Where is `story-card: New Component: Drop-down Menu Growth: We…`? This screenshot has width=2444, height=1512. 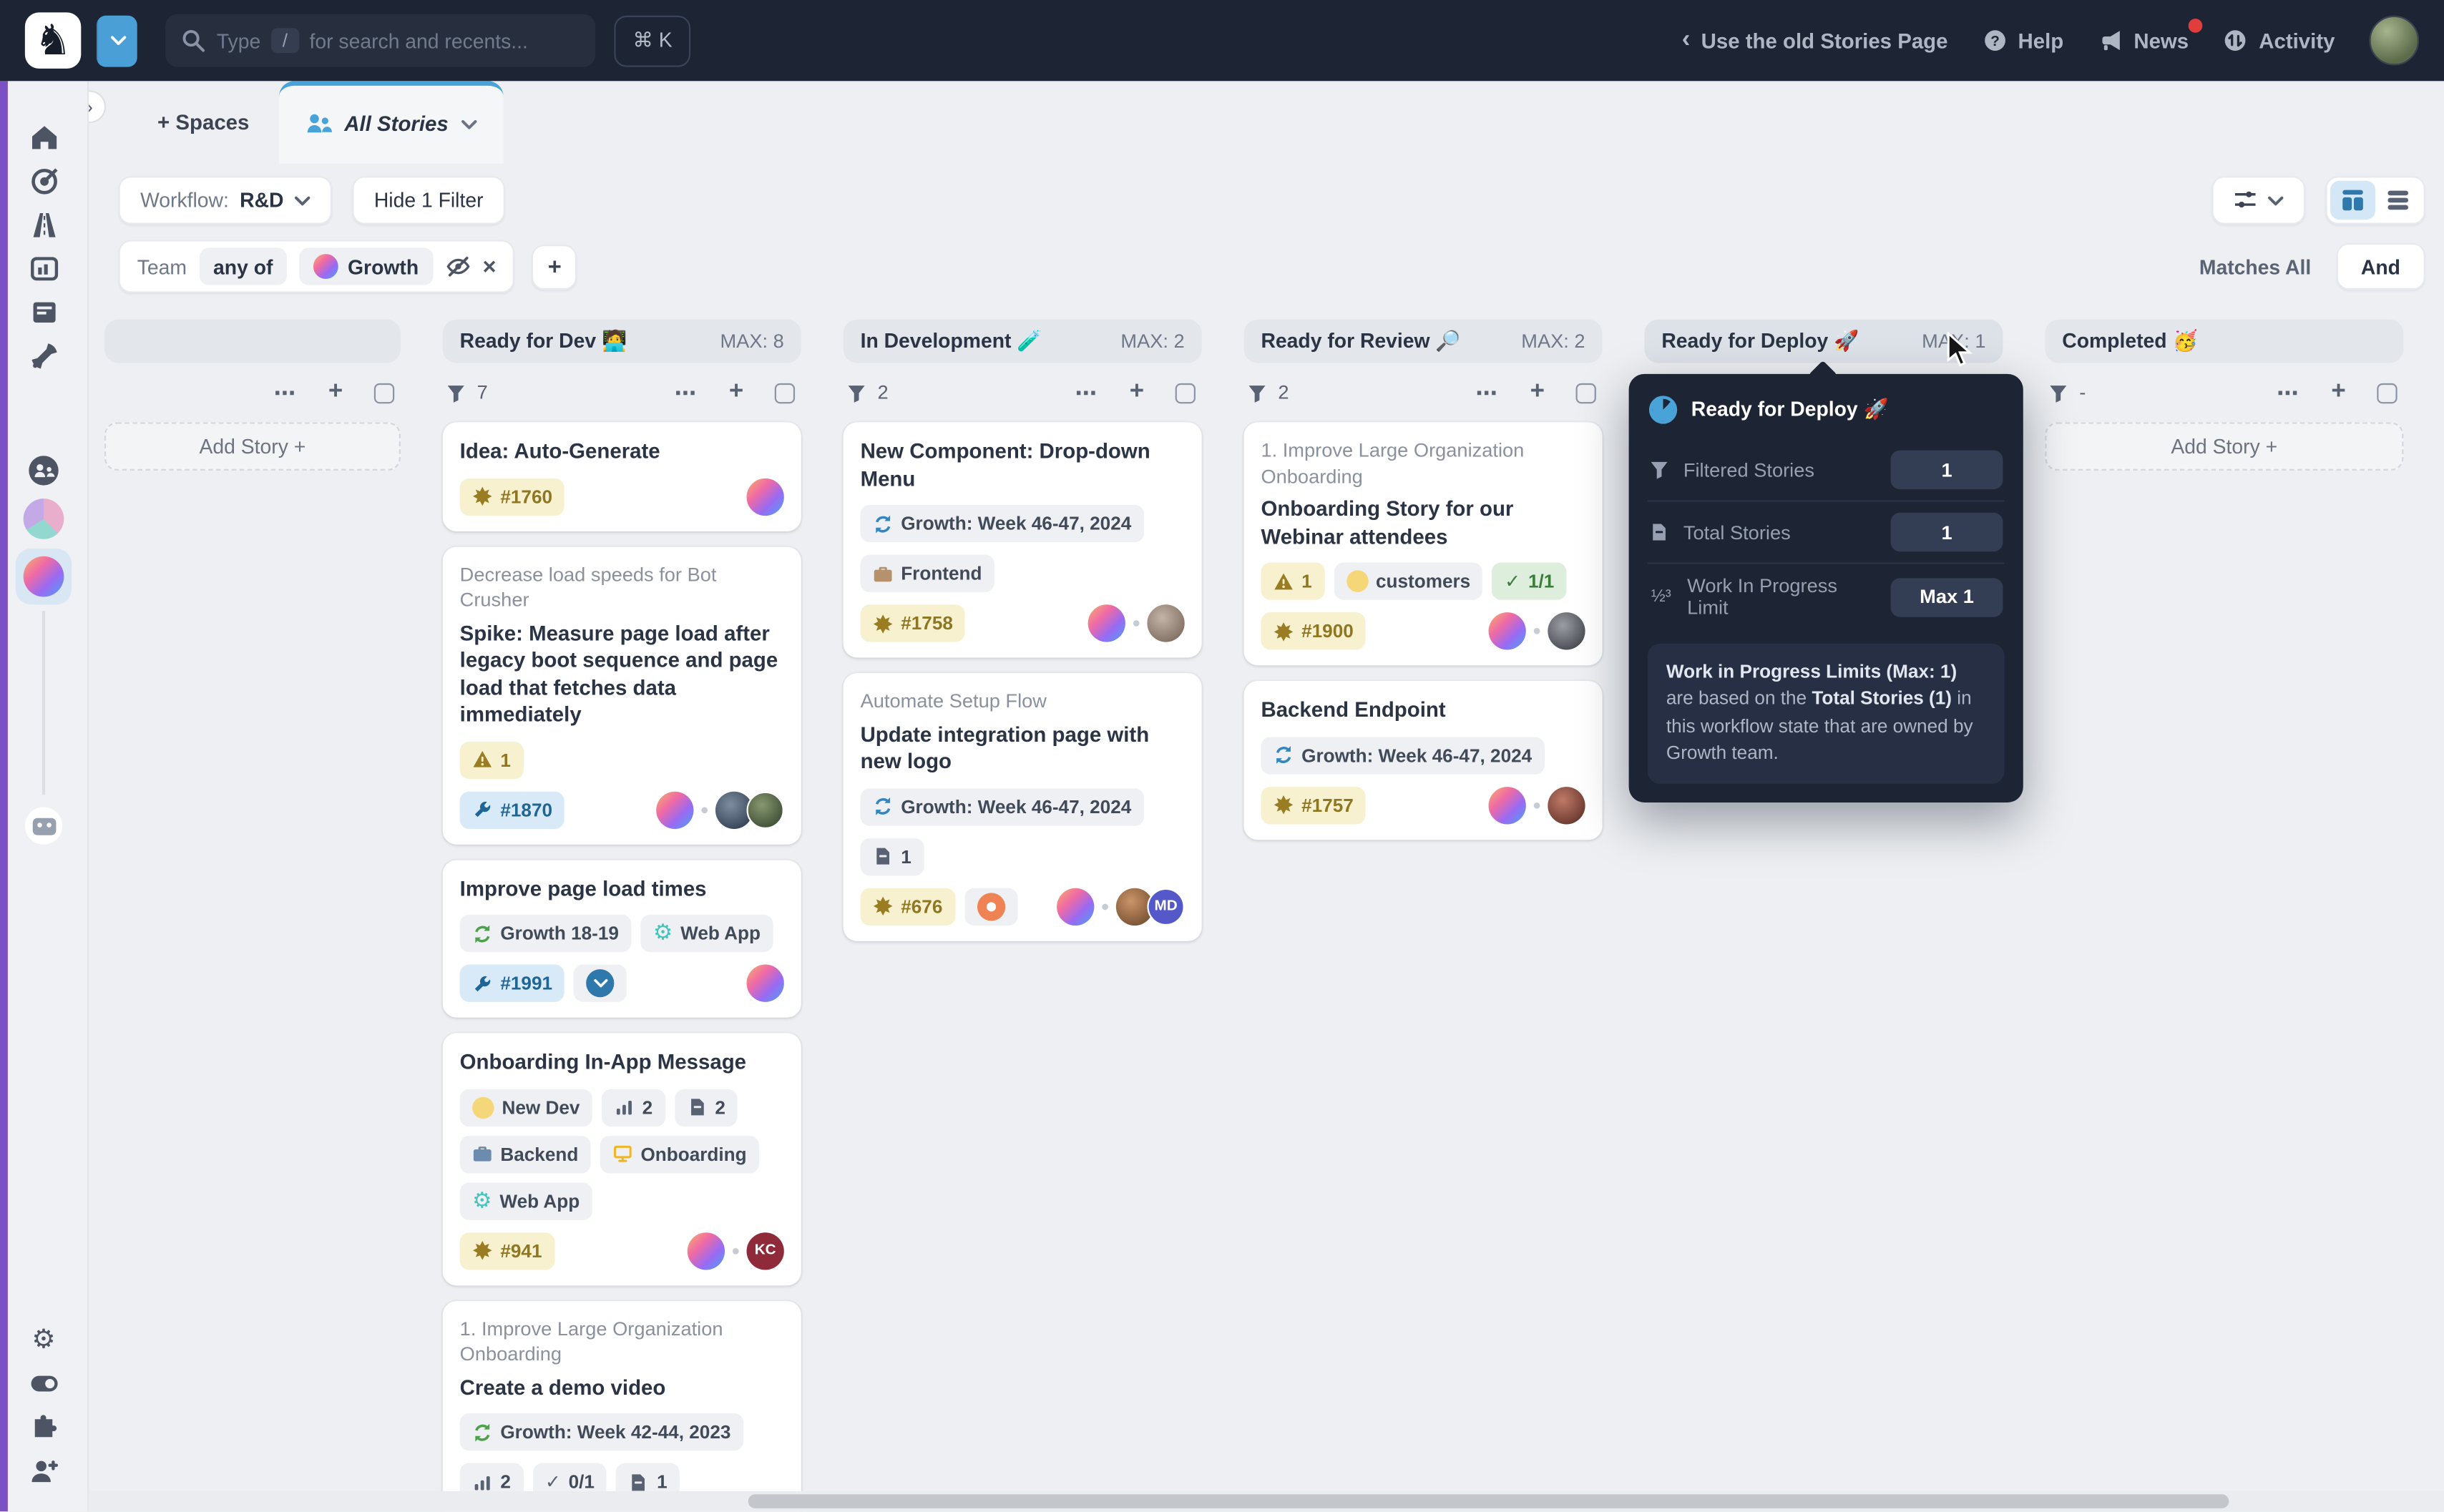
story-card: New Component: Drop-down Menu Growth: We… is located at coordinates (1022, 540).